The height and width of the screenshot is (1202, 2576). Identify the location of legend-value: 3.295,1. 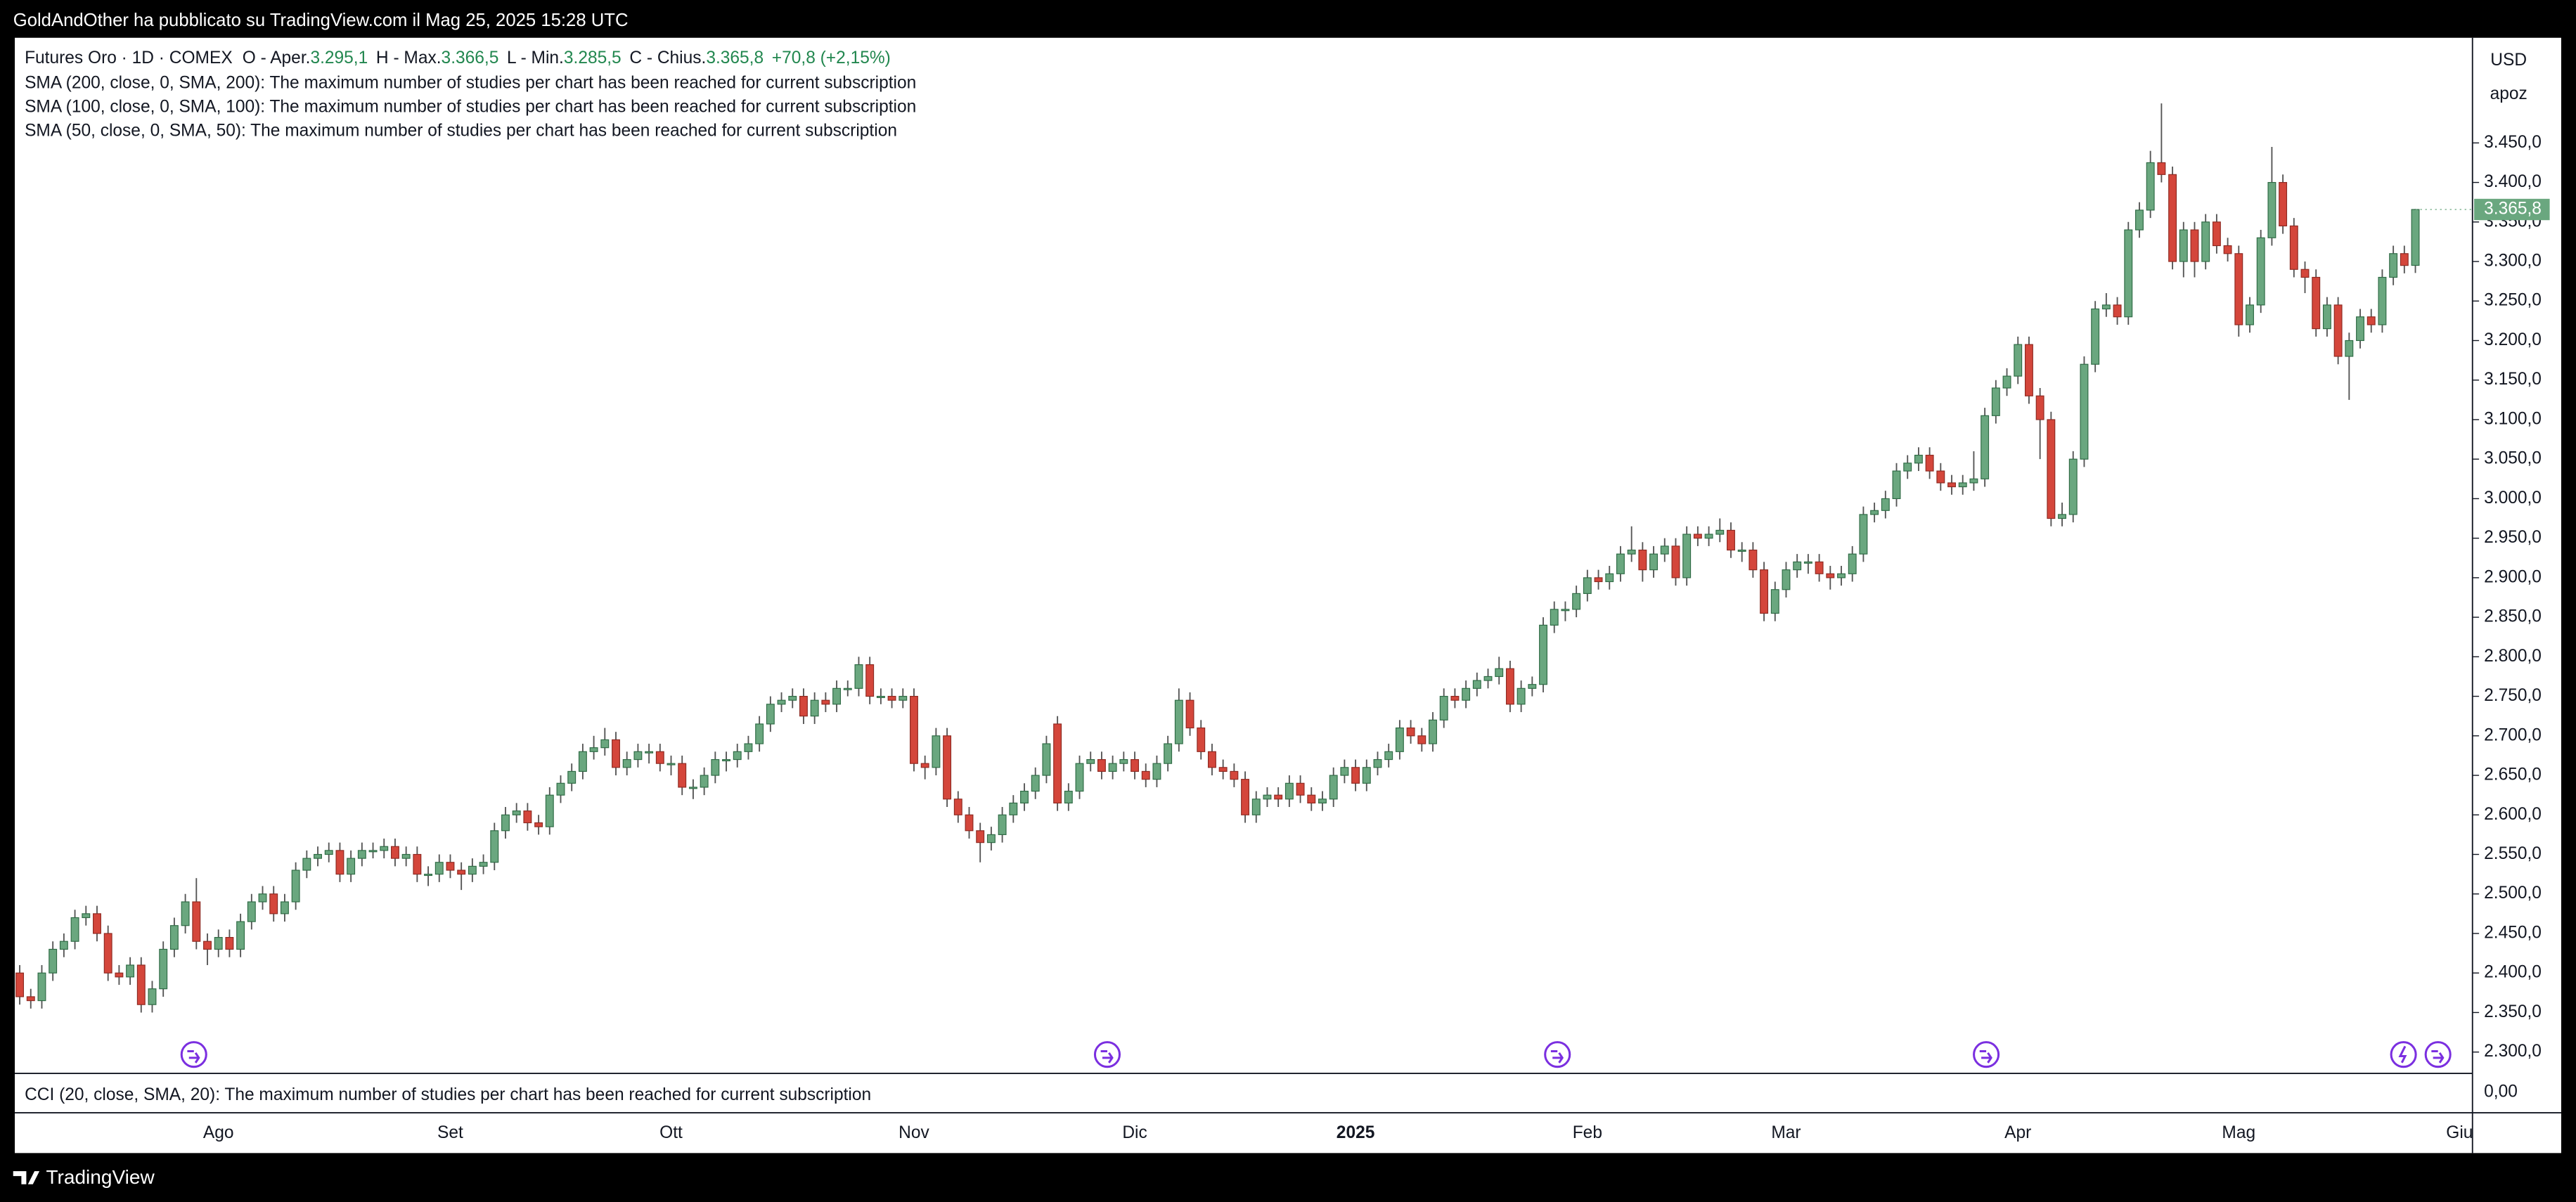
(339, 59).